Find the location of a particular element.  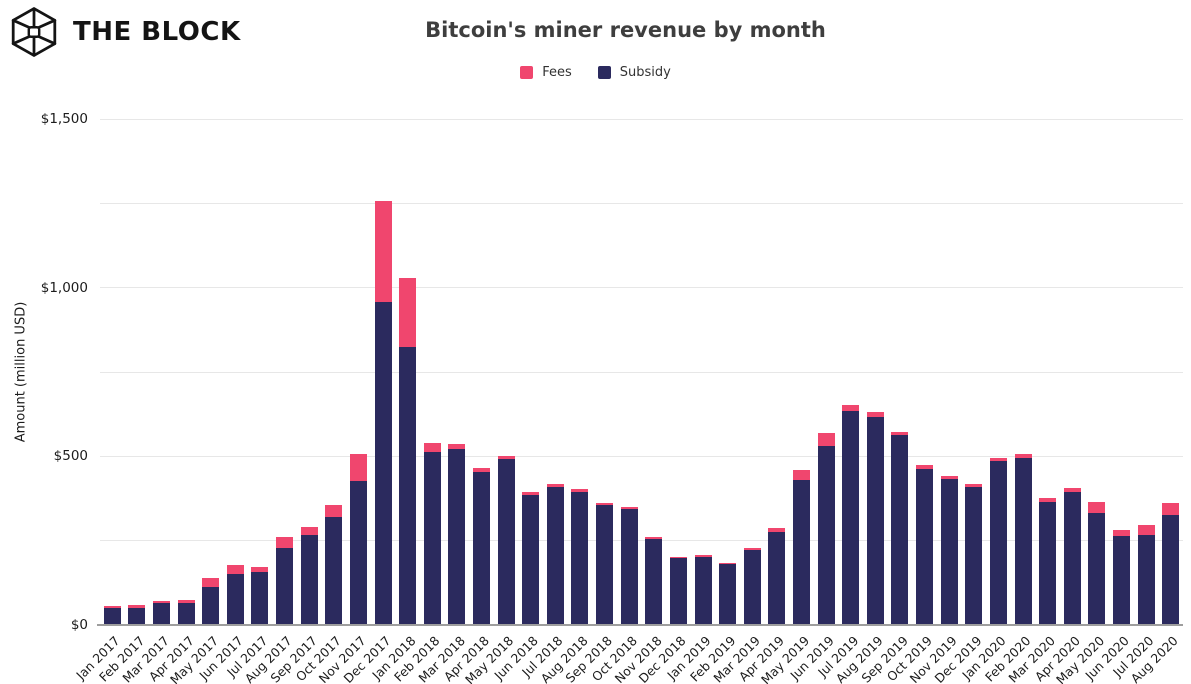

legend: Fees Subsidy is located at coordinates (595, 72).